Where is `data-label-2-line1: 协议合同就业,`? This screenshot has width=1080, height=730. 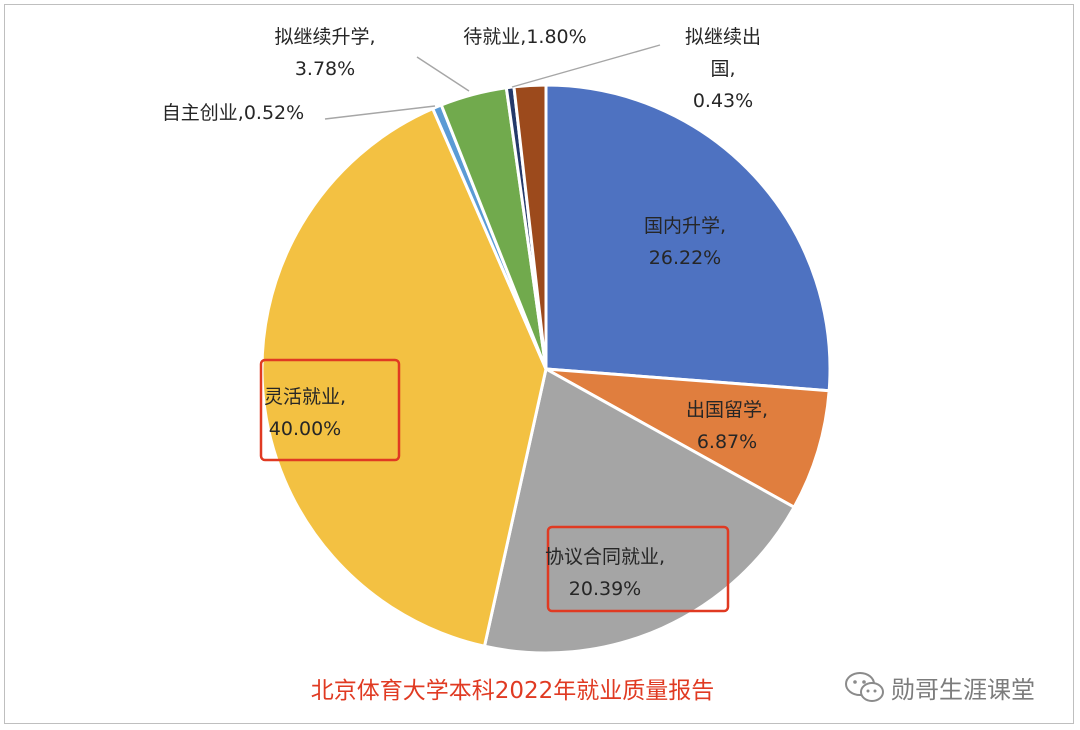
data-label-2-line1: 协议合同就业, is located at coordinates (605, 557).